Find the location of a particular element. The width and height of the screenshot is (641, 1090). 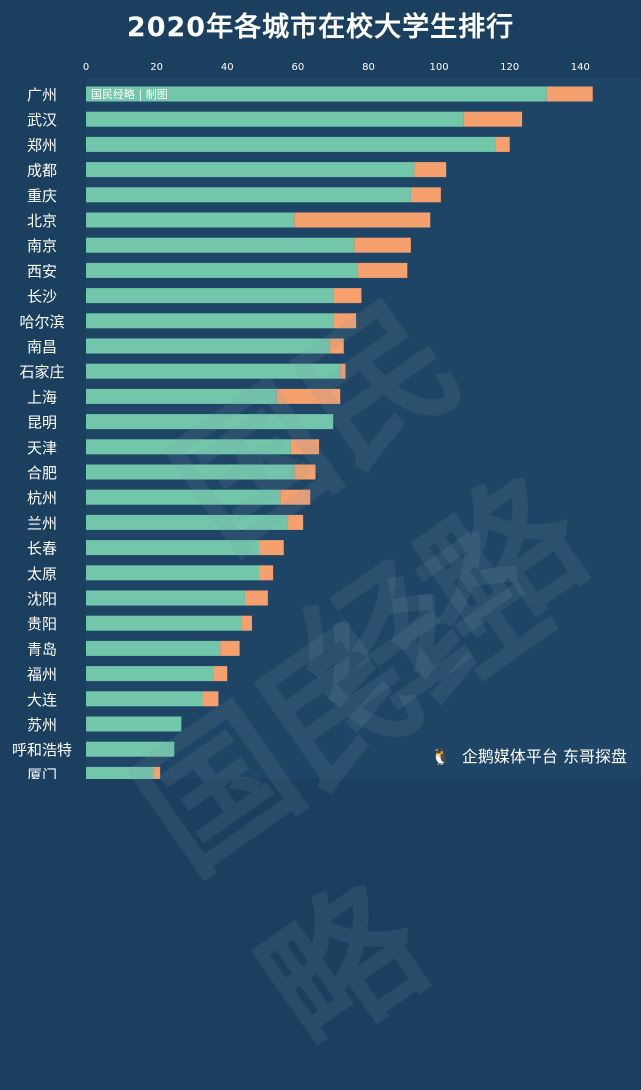

chart-title: 2020年各城市在校大学生排行 is located at coordinates (320, 27).